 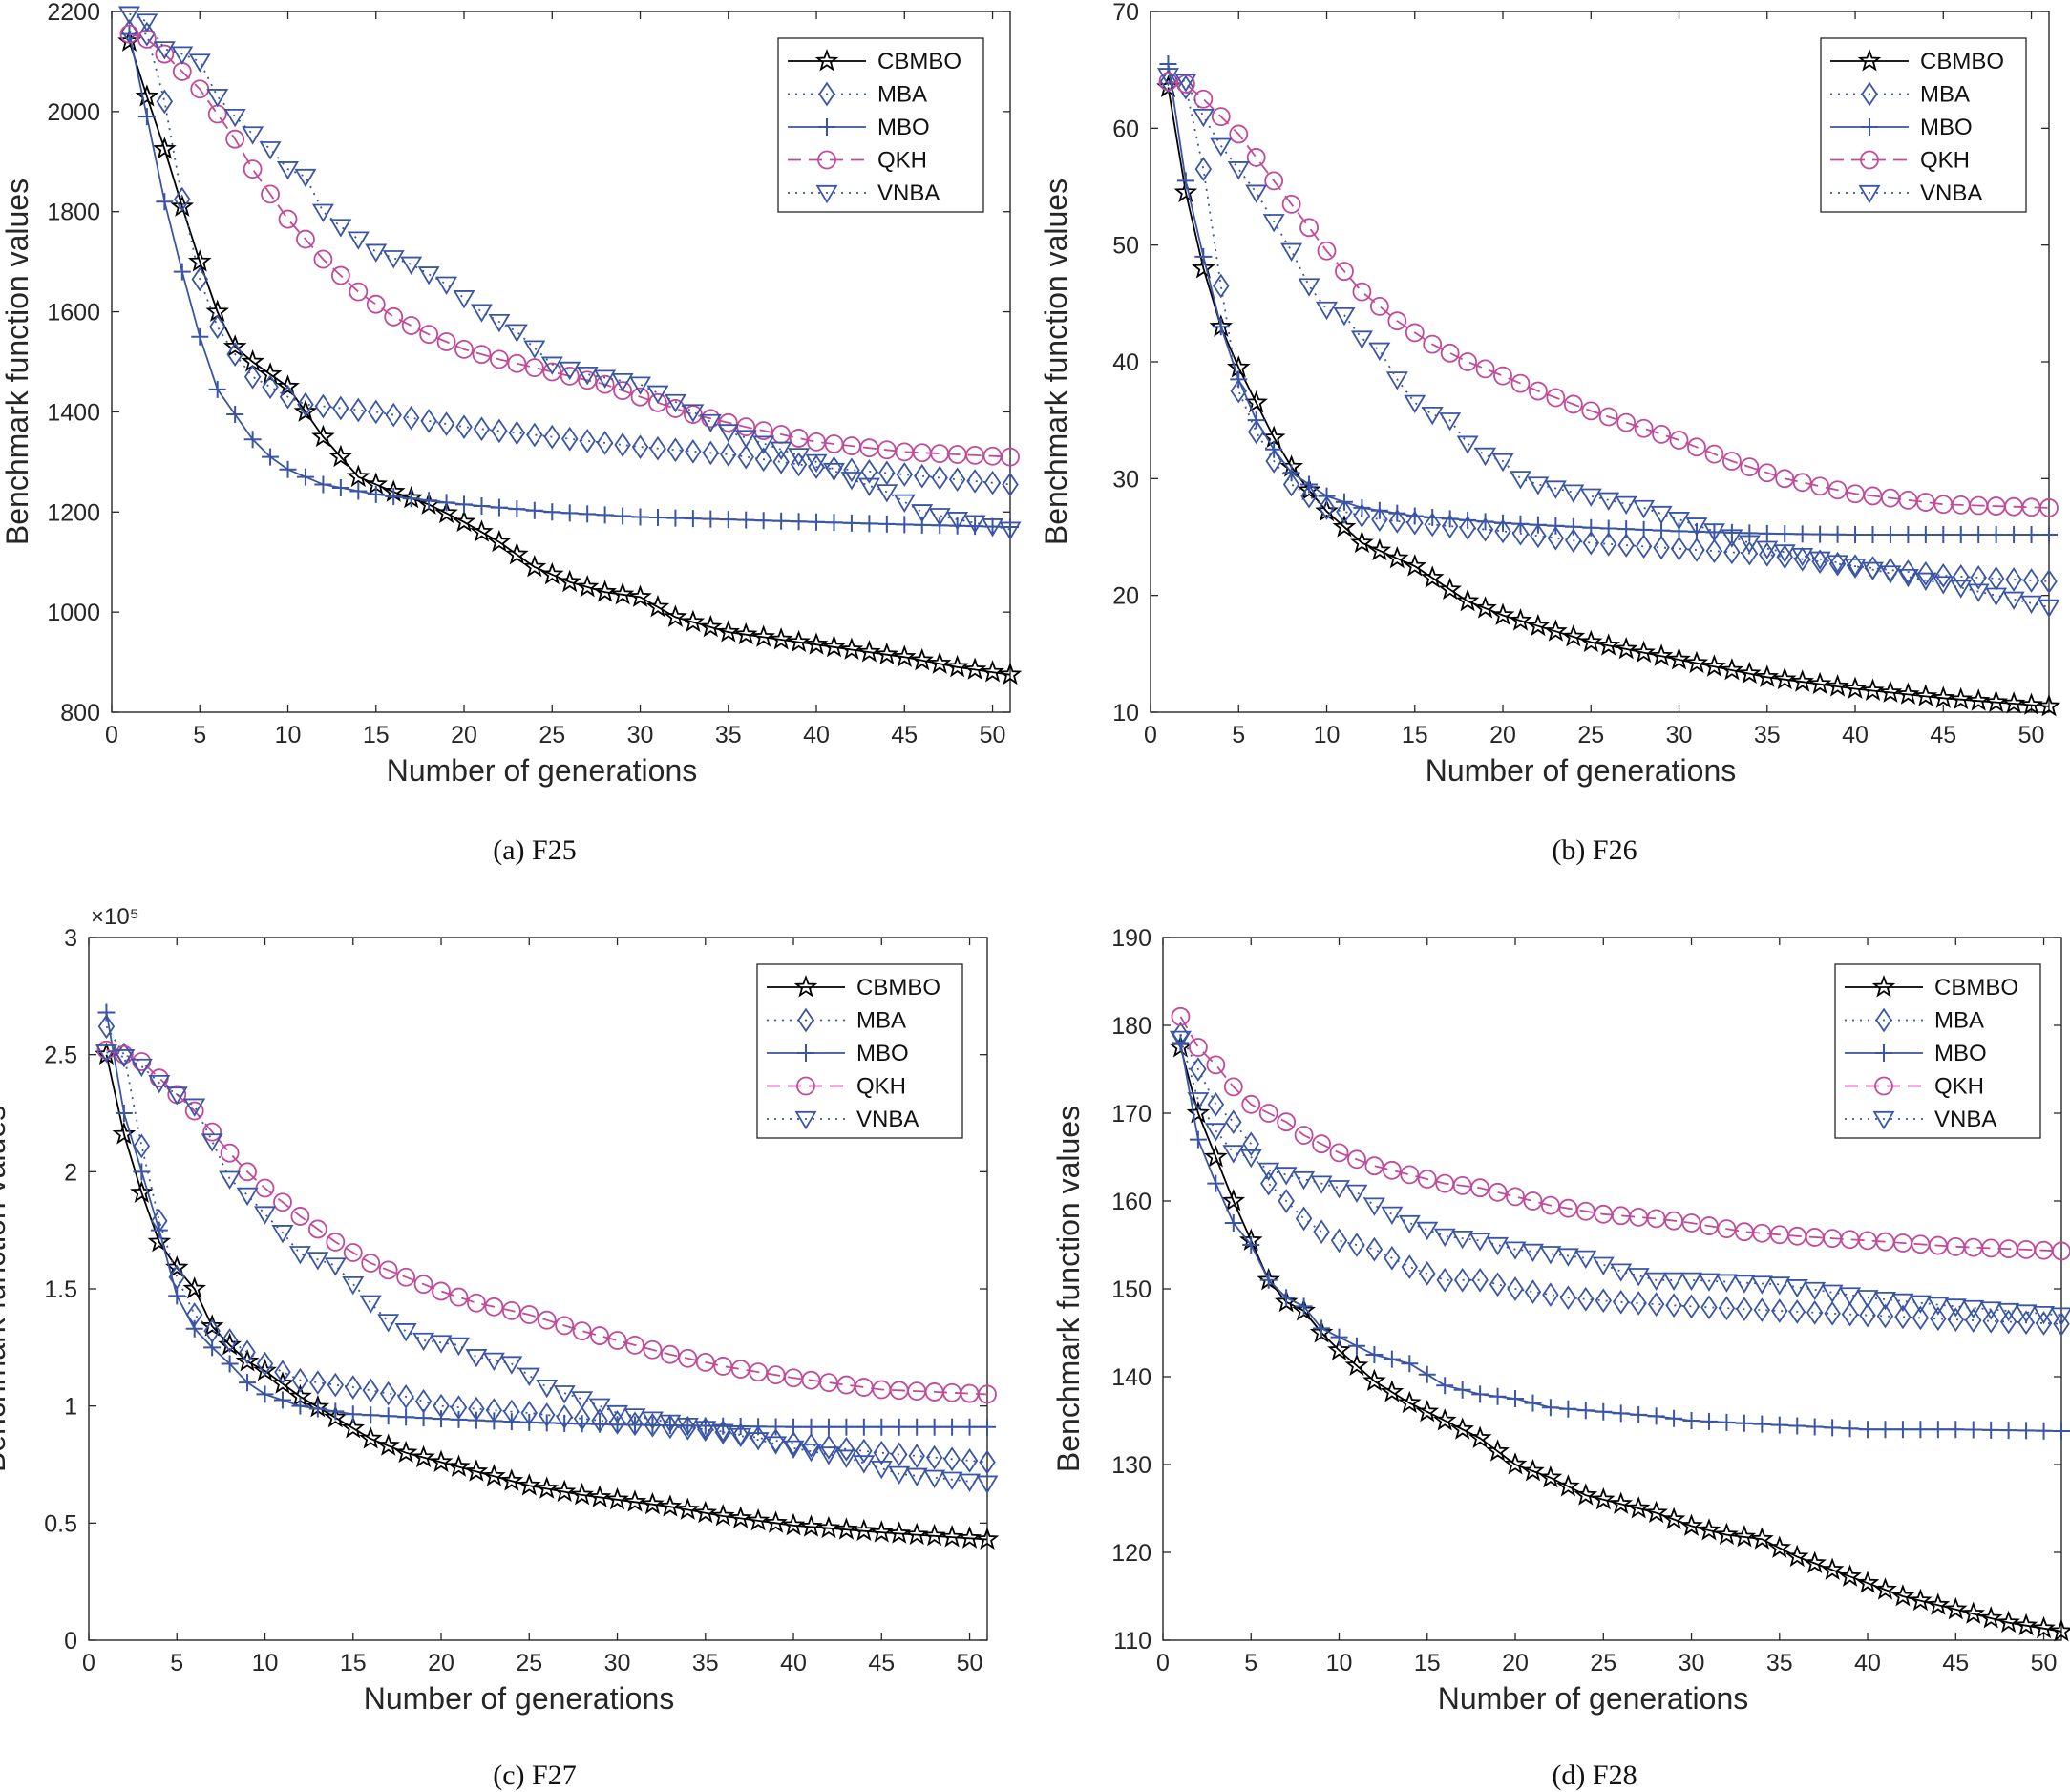 I want to click on y-axis-label: Benchmark function values, so click(x=1056, y=362).